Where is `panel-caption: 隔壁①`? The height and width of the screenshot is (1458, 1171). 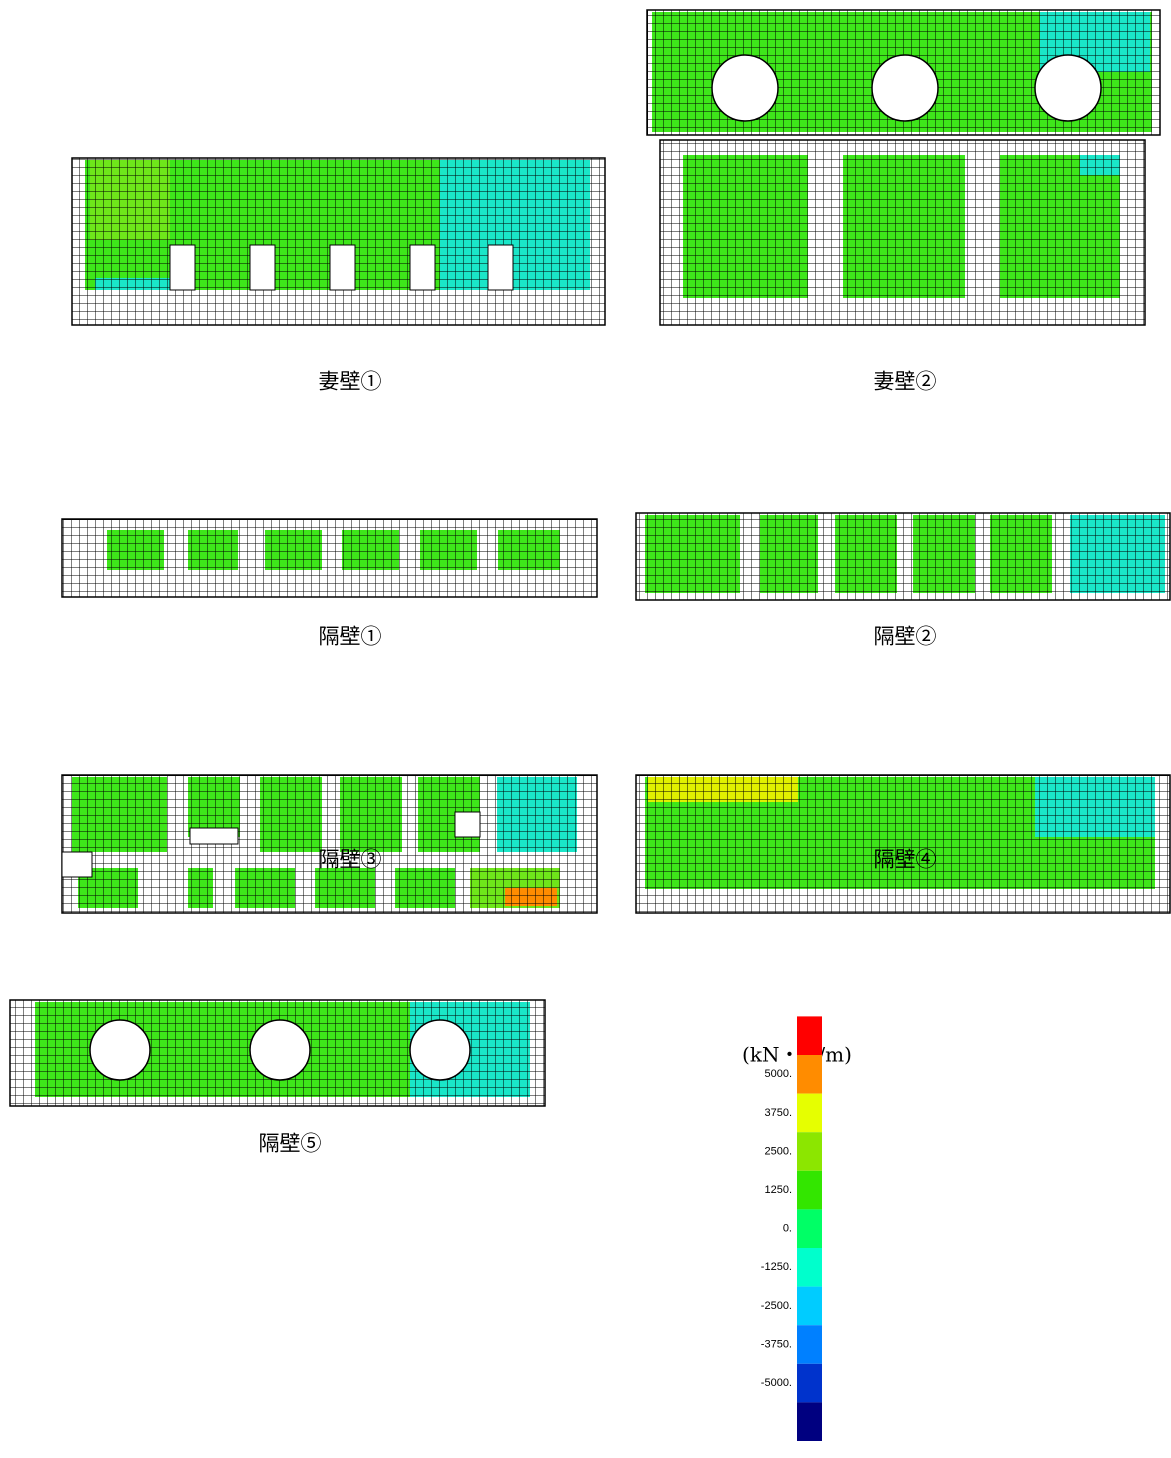
panel-caption: 隔壁① is located at coordinates (350, 637).